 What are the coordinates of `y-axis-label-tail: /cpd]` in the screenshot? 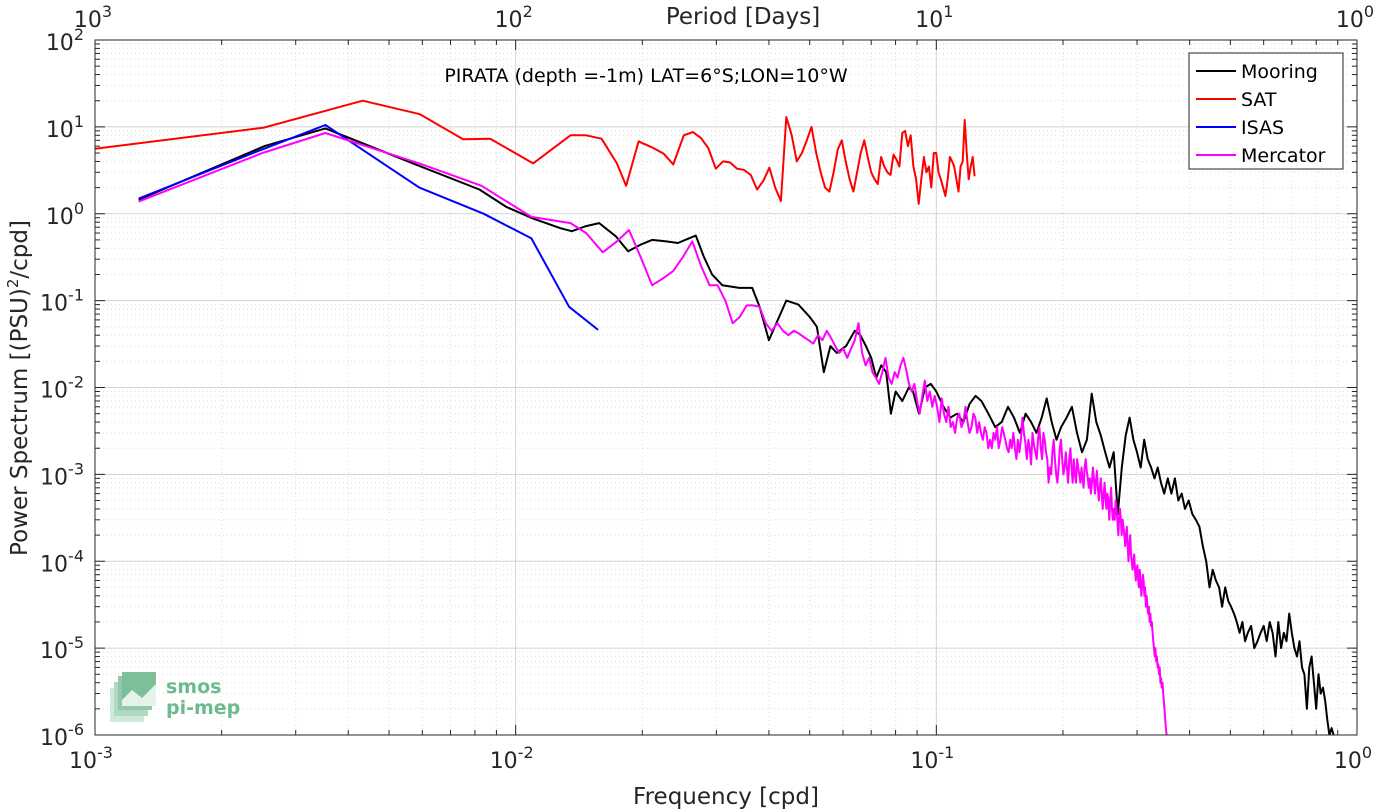 It's located at (20, 249).